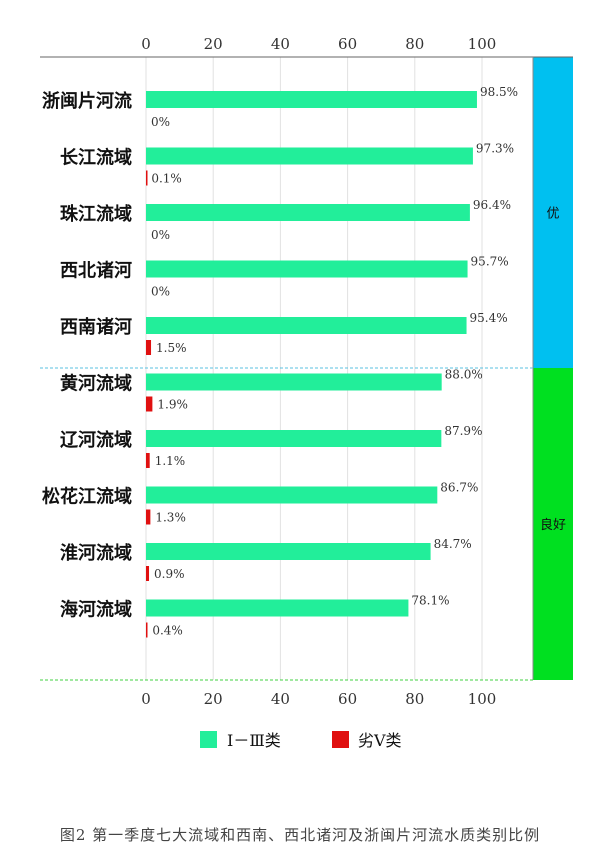 Image resolution: width=601 pixels, height=861 pixels. Describe the element at coordinates (169, 574) in the screenshot. I see `bar-poor-label: 0.9%` at that location.